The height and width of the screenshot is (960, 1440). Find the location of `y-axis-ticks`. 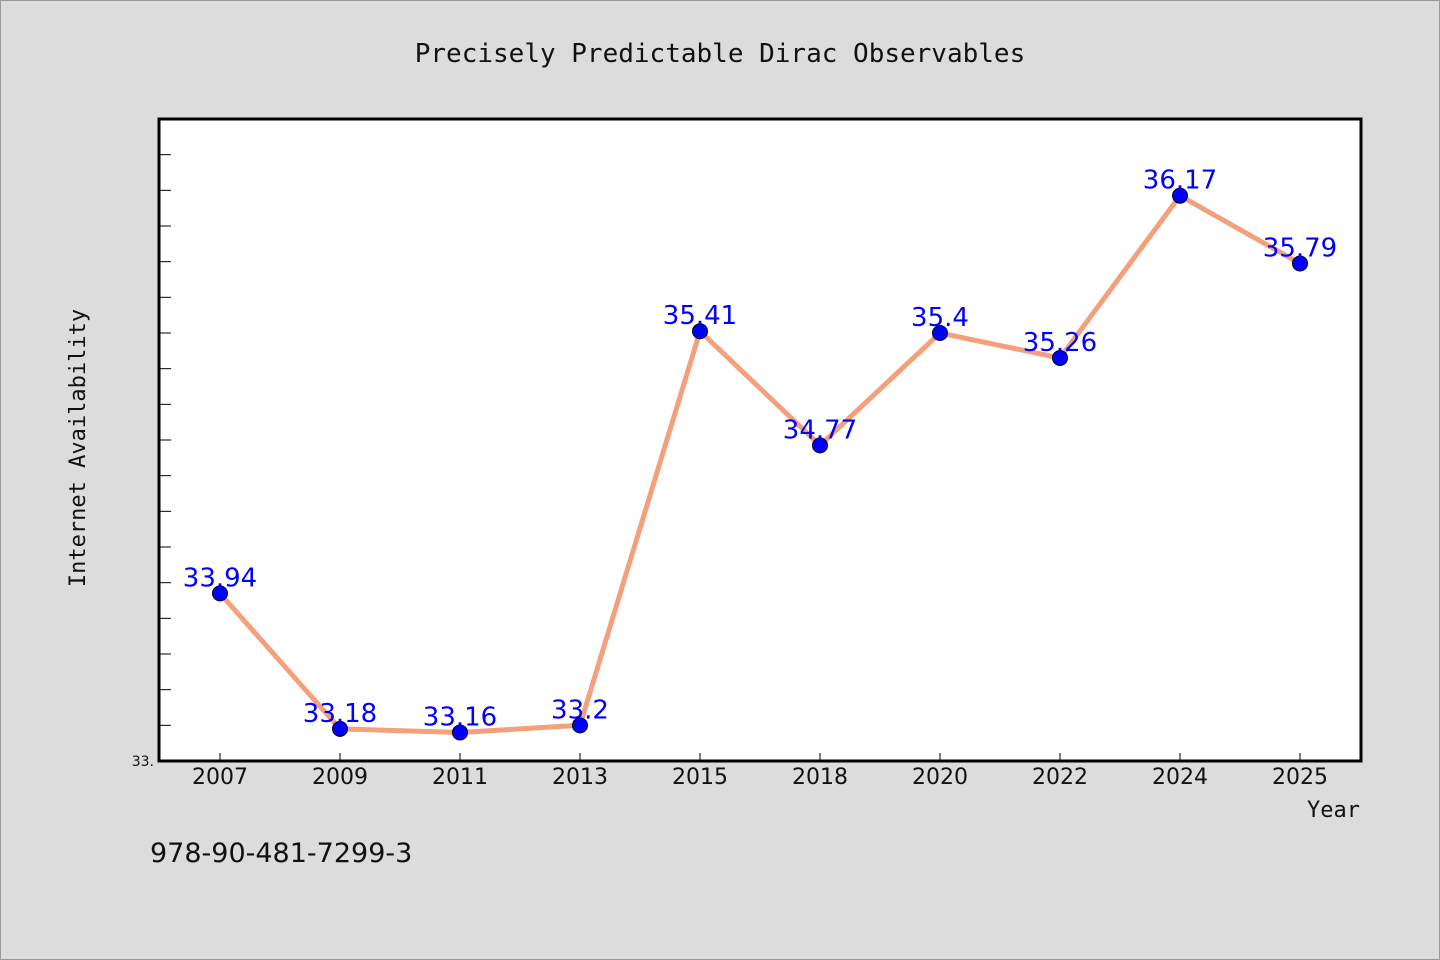

y-axis-ticks is located at coordinates (165, 440).